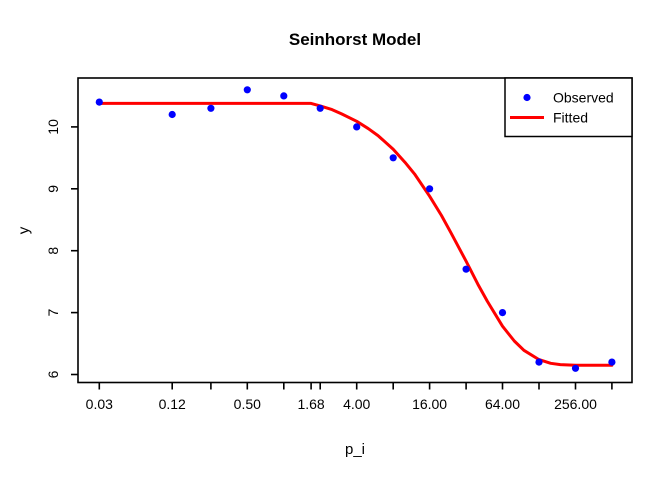  Describe the element at coordinates (53, 251) in the screenshot. I see `y-tick-label: 8` at that location.